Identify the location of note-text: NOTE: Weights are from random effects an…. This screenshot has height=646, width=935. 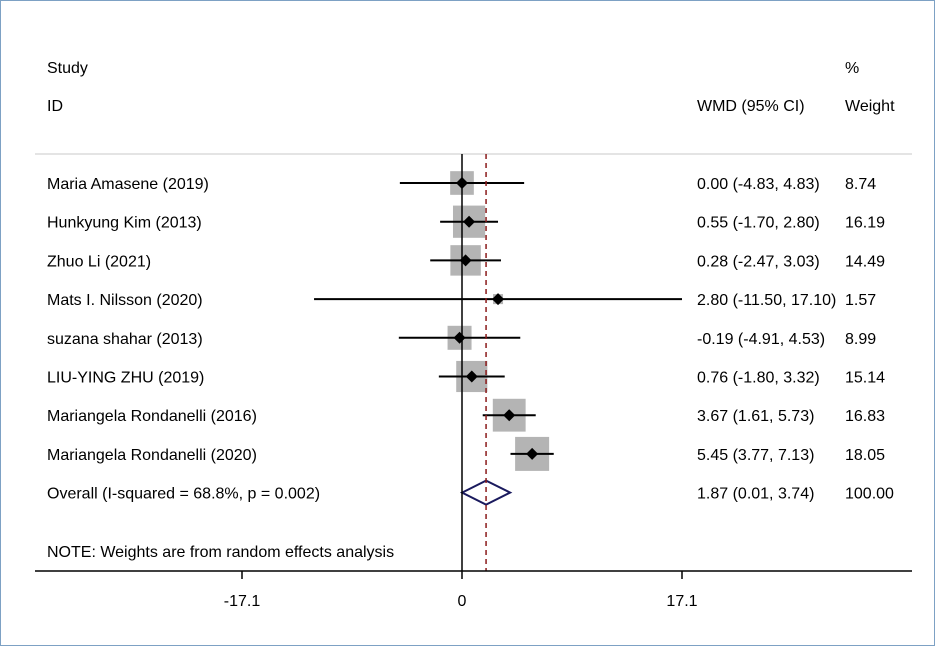
(220, 552).